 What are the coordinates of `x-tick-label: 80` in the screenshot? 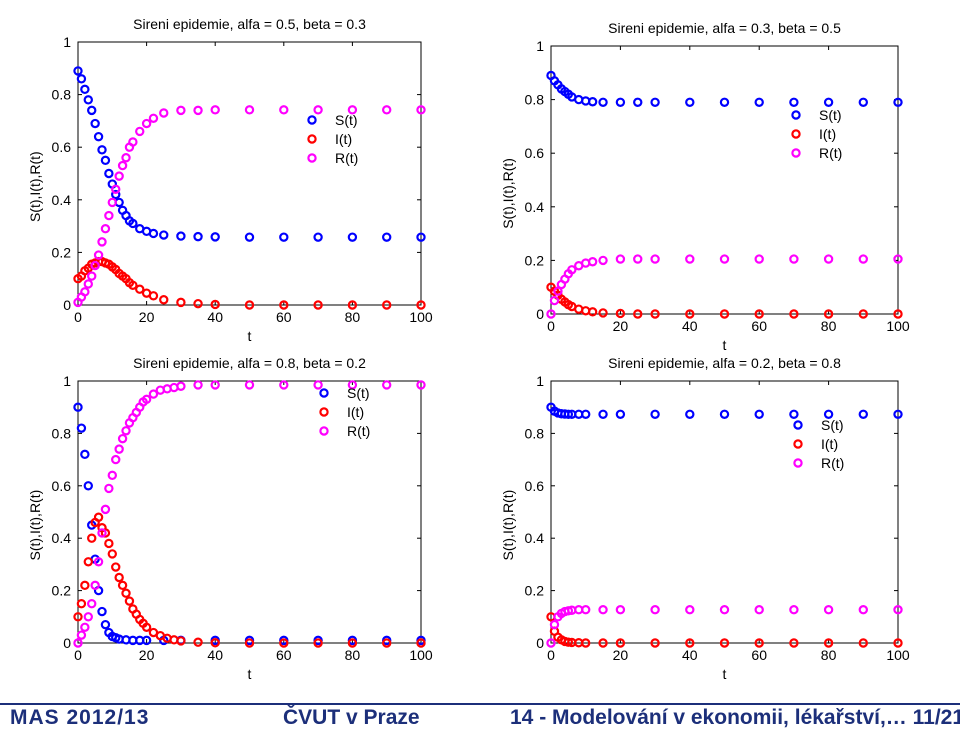 It's located at (353, 317).